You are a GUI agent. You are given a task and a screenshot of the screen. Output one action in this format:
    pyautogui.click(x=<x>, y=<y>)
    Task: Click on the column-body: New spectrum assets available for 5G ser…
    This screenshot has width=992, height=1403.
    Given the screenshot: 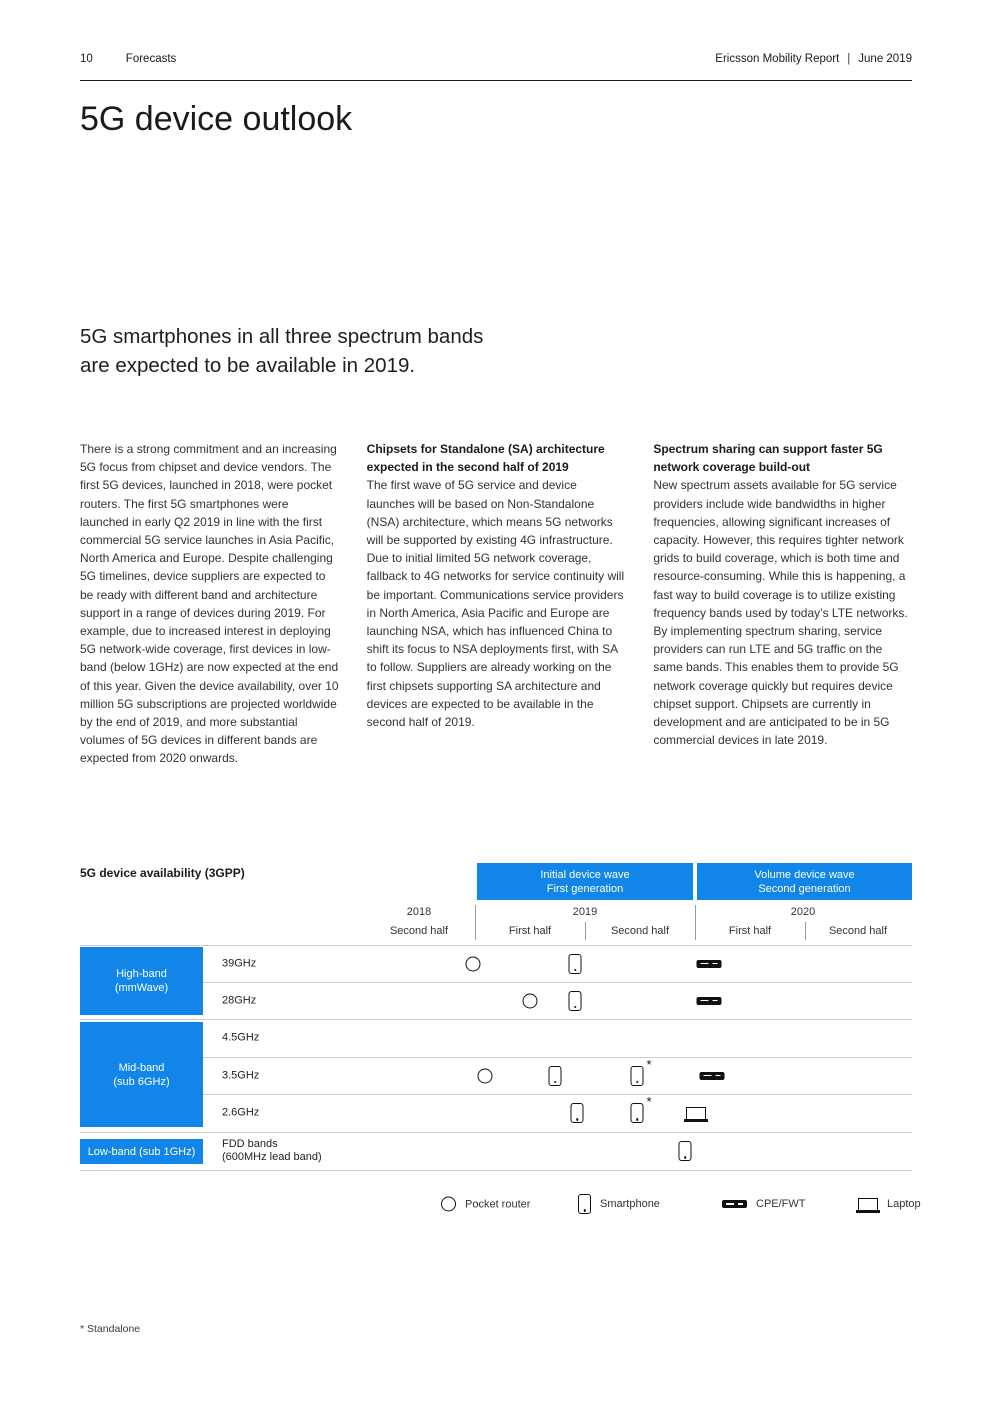 What is the action you would take?
    pyautogui.click(x=780, y=613)
    